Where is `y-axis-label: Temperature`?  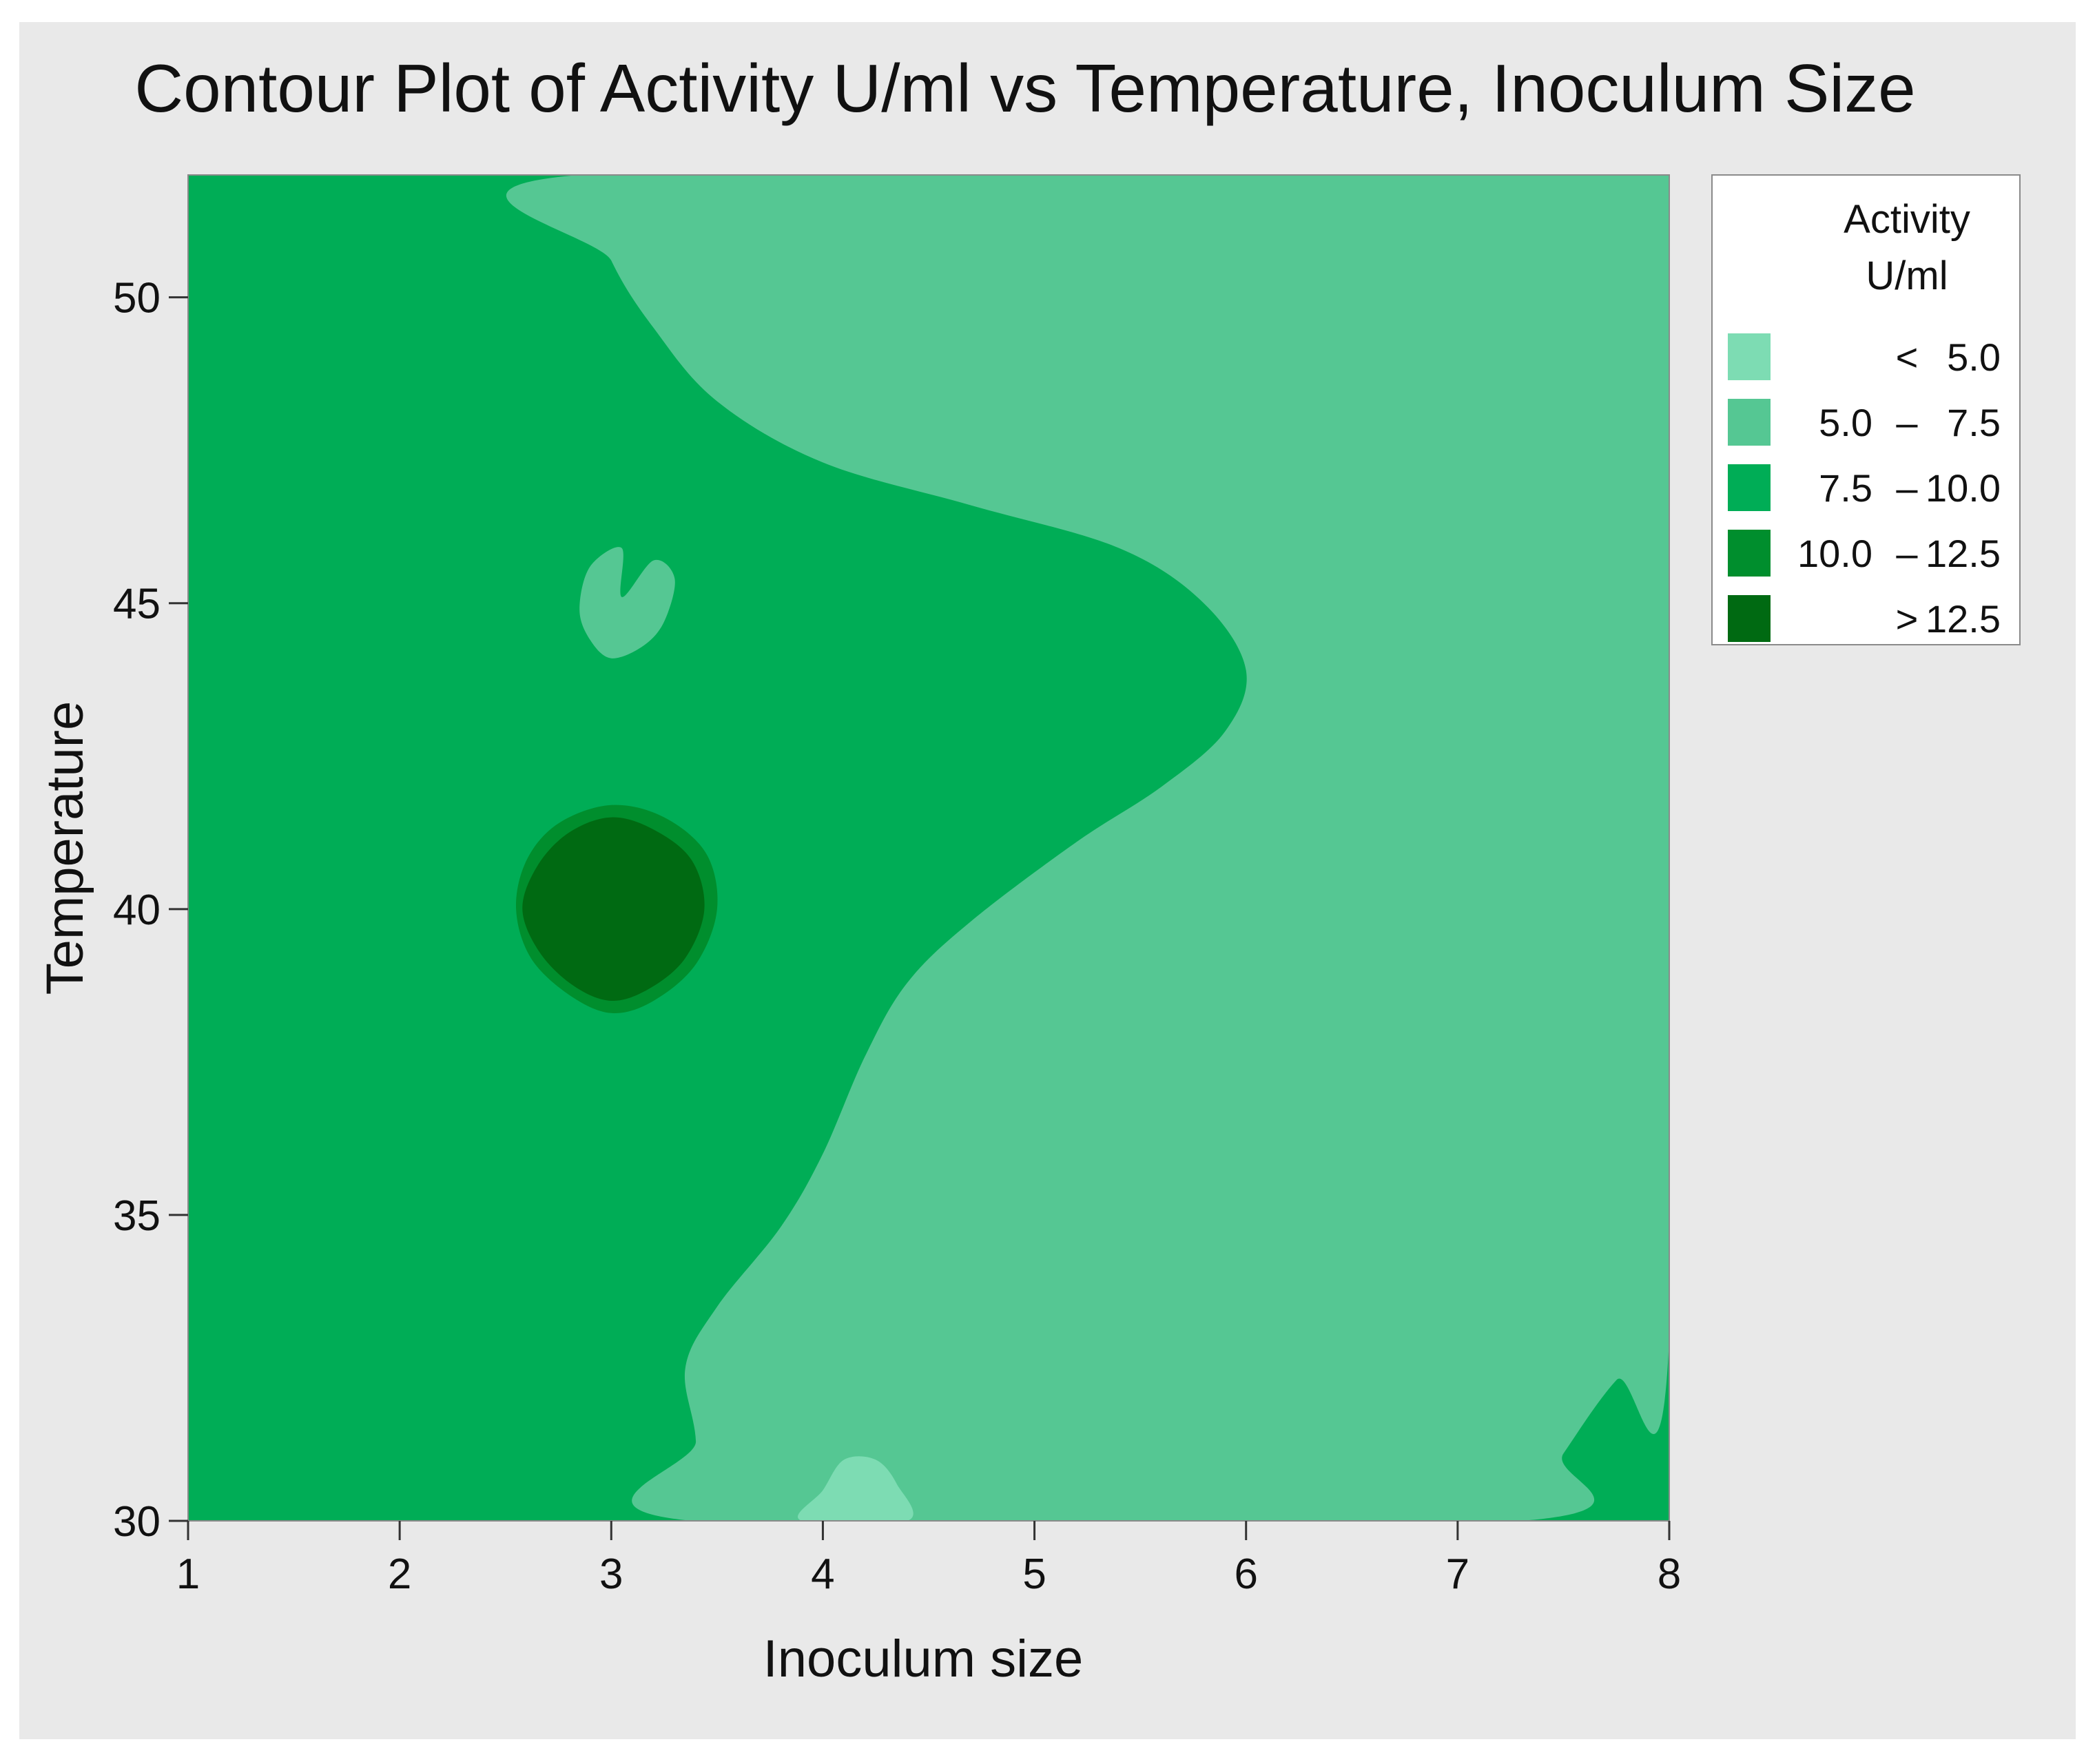
y-axis-label: Temperature is located at coordinates (65, 848).